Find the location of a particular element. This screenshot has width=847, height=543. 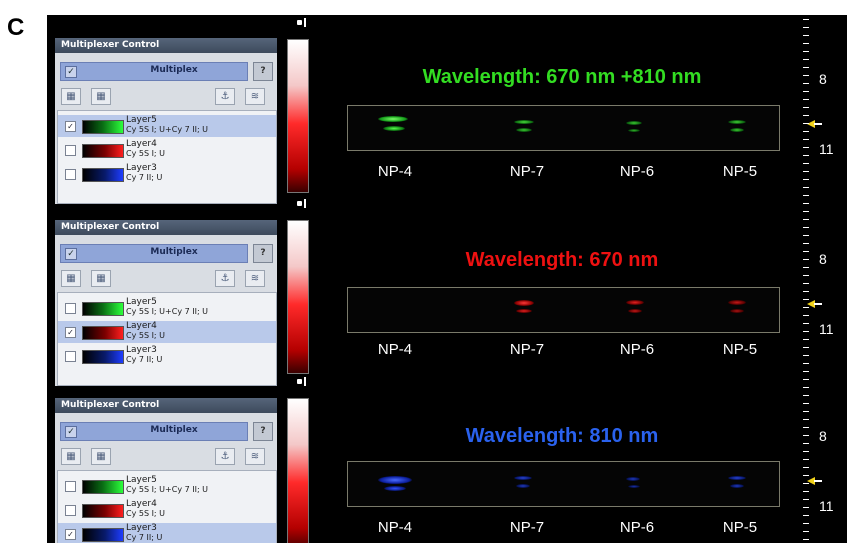

green-swatch is located at coordinates (103, 127).